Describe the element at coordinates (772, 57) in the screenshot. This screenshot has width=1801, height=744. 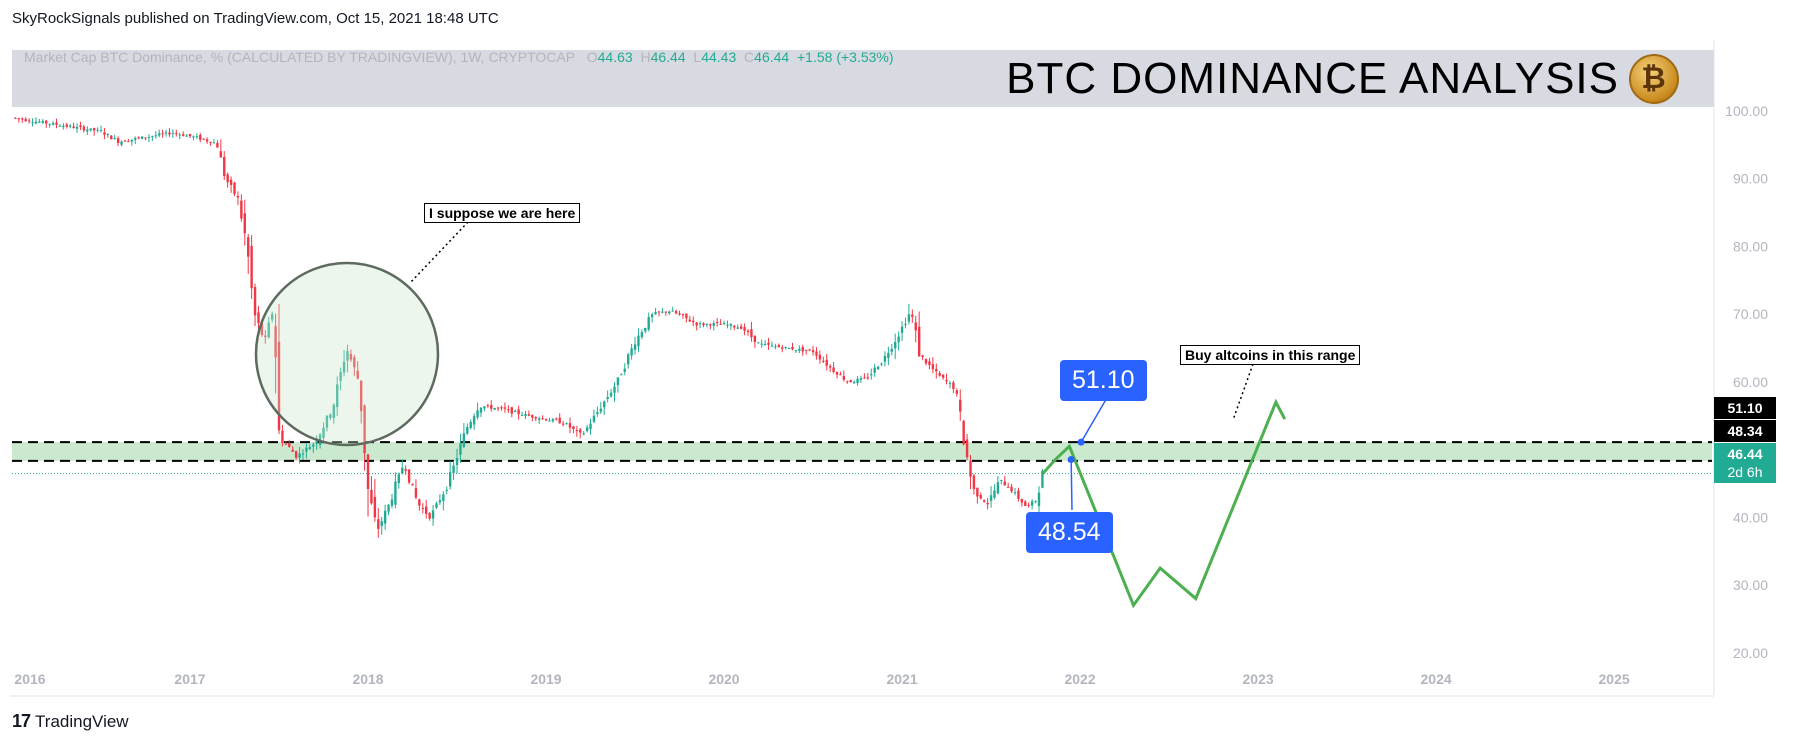
I see `legend-close: 46.44` at that location.